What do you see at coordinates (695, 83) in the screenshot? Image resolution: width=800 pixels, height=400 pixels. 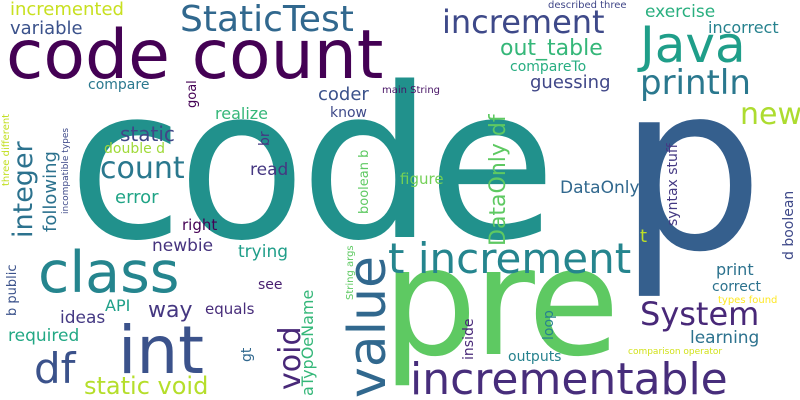 I see `word-println: println` at bounding box center [695, 83].